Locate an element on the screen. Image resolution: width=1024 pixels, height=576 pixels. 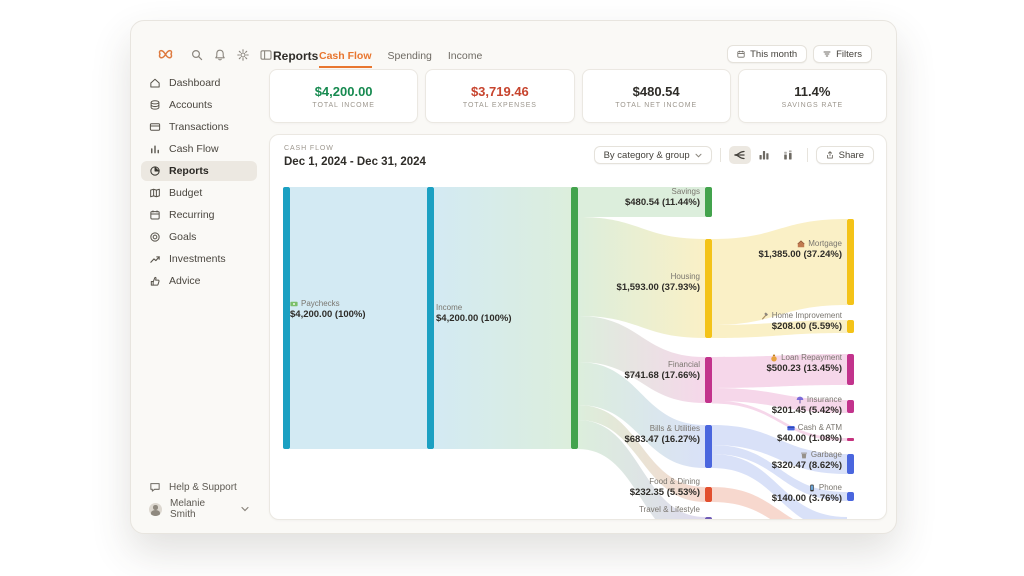
filters-button: Filters is located at coordinates (842, 54).